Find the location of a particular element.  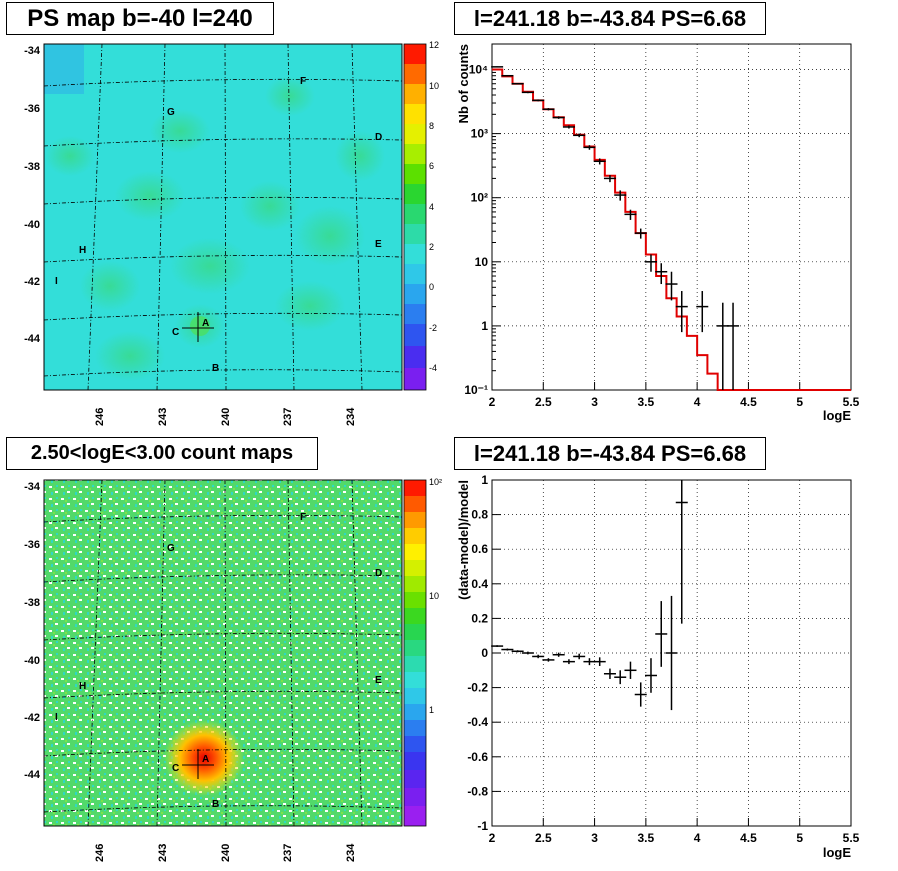

y-tick-label: 1 is located at coordinates (484, 480).